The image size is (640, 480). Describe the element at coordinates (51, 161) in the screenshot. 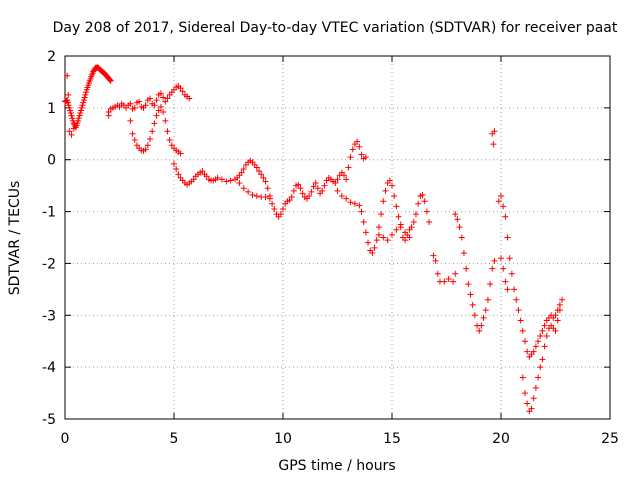

I see `y-tick-label: 0` at that location.